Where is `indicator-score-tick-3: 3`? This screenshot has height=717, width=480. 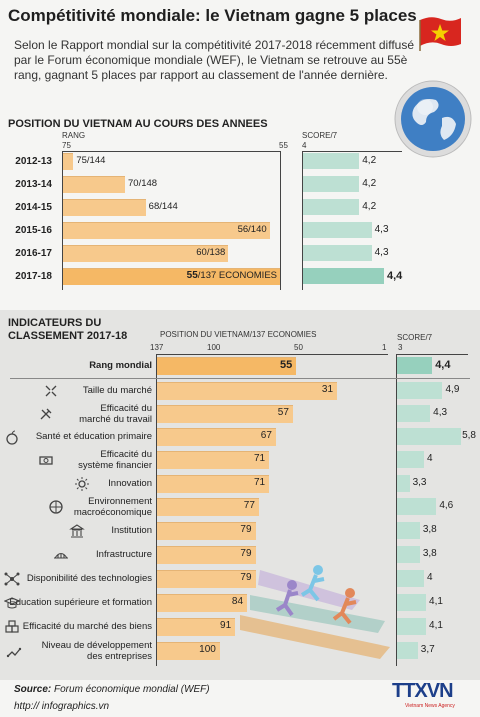 indicator-score-tick-3: 3 is located at coordinates (400, 347).